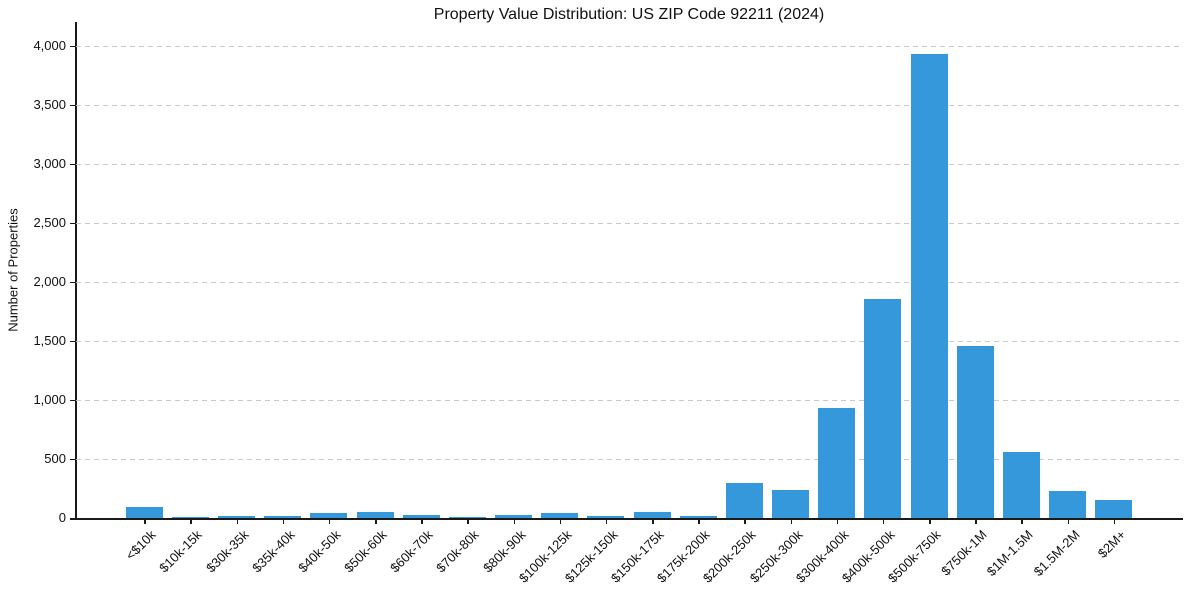 The height and width of the screenshot is (590, 1190). I want to click on y-tick-label: 2,500, so click(49, 222).